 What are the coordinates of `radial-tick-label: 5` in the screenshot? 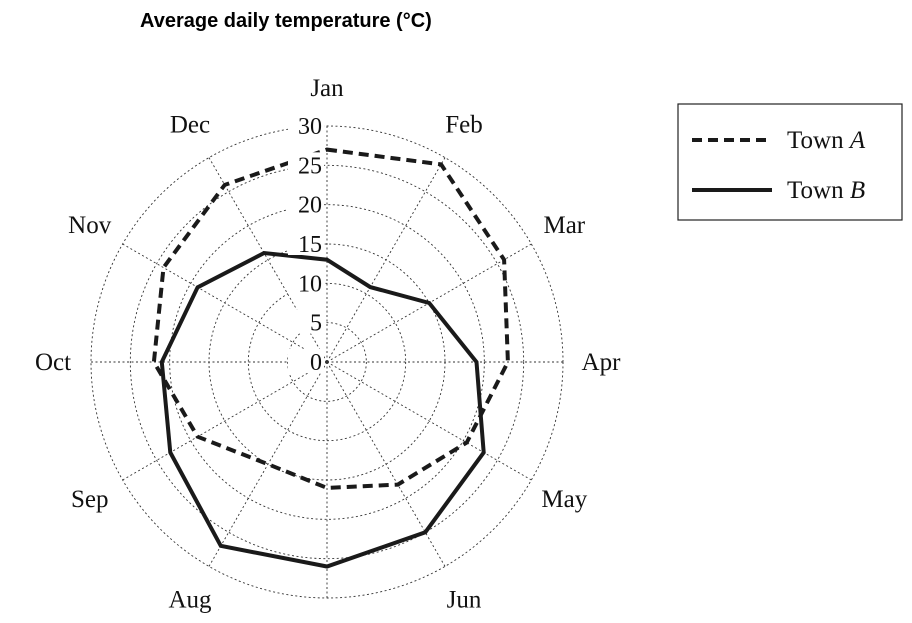 It's located at (316, 324).